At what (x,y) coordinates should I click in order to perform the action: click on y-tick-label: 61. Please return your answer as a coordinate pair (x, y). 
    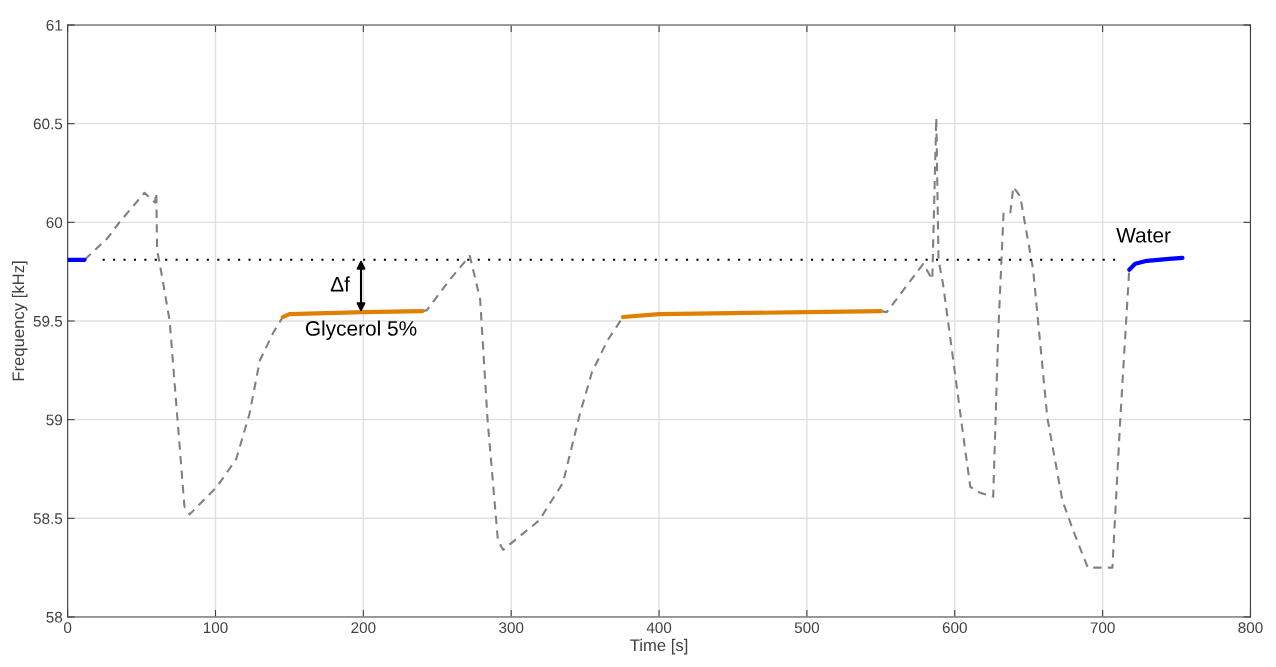
    Looking at the image, I should click on (54, 25).